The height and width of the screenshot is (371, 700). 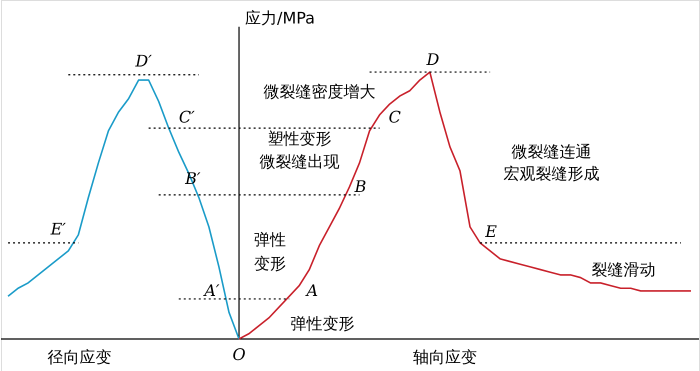 I want to click on annotation: B, so click(x=360, y=186).